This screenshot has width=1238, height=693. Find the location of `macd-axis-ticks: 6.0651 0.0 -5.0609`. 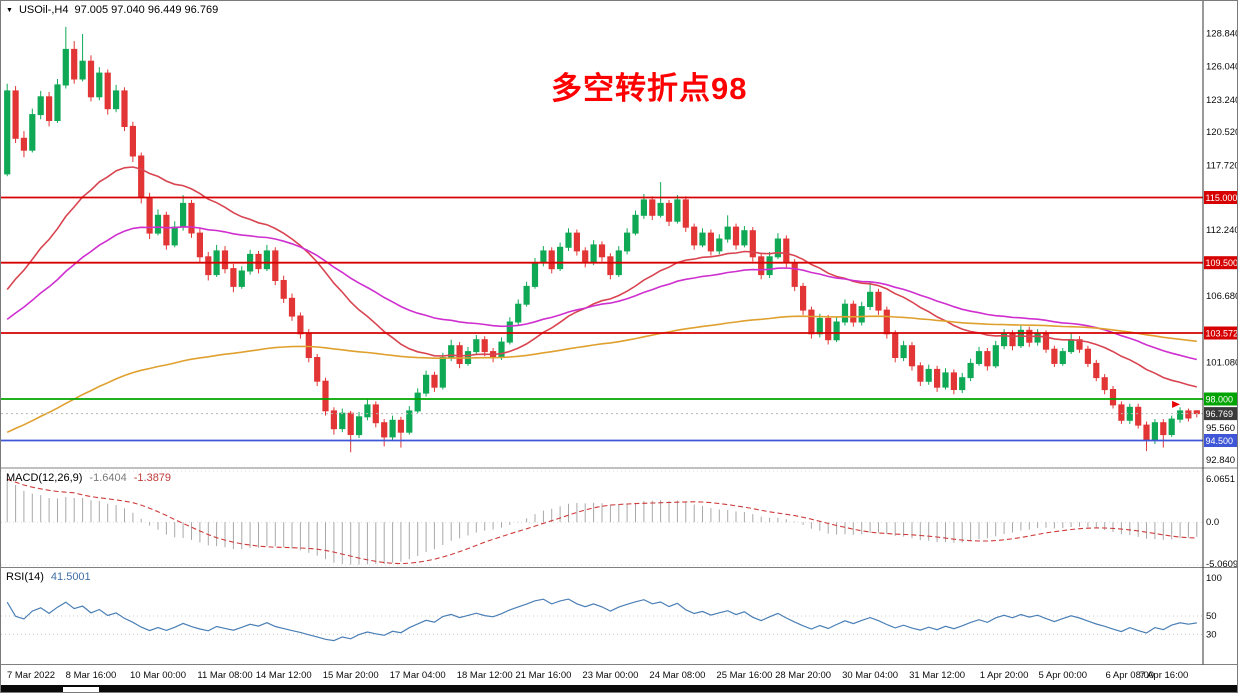

macd-axis-ticks: 6.0651 0.0 -5.0609 is located at coordinates (1221, 522).